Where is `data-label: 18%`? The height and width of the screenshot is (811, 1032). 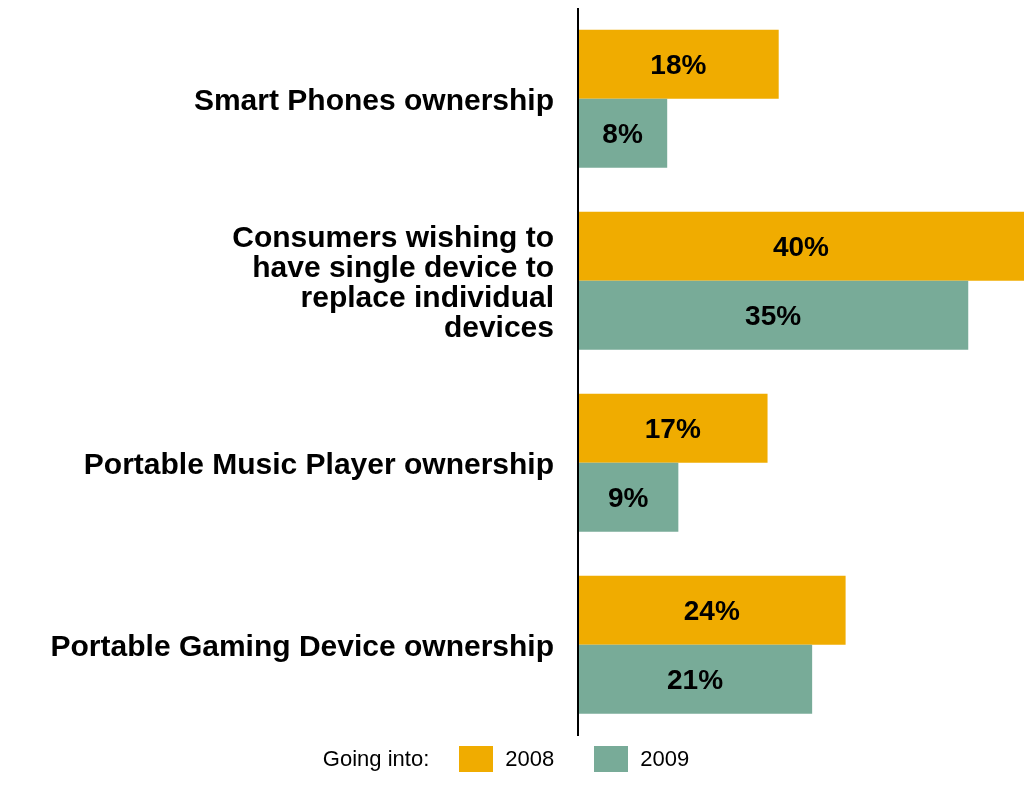
data-label: 18% is located at coordinates (678, 65).